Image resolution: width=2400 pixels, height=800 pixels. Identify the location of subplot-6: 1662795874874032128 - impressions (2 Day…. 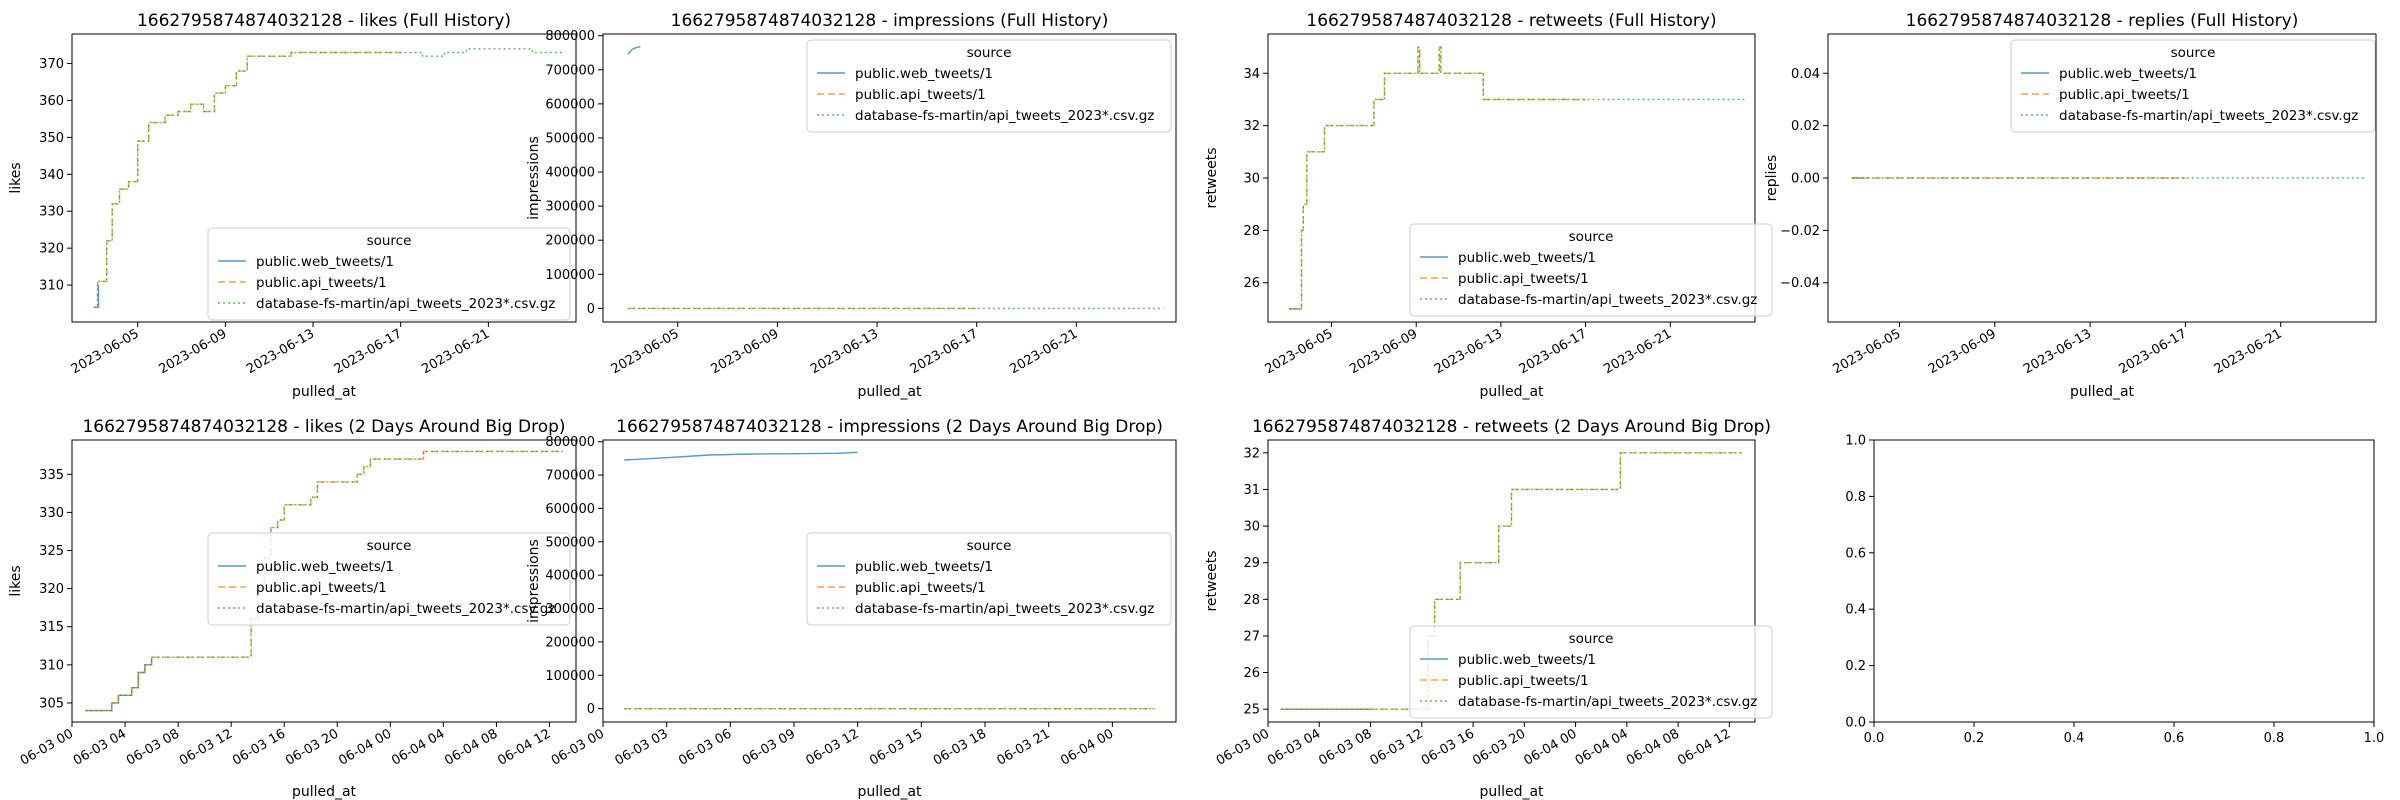
(851, 608).